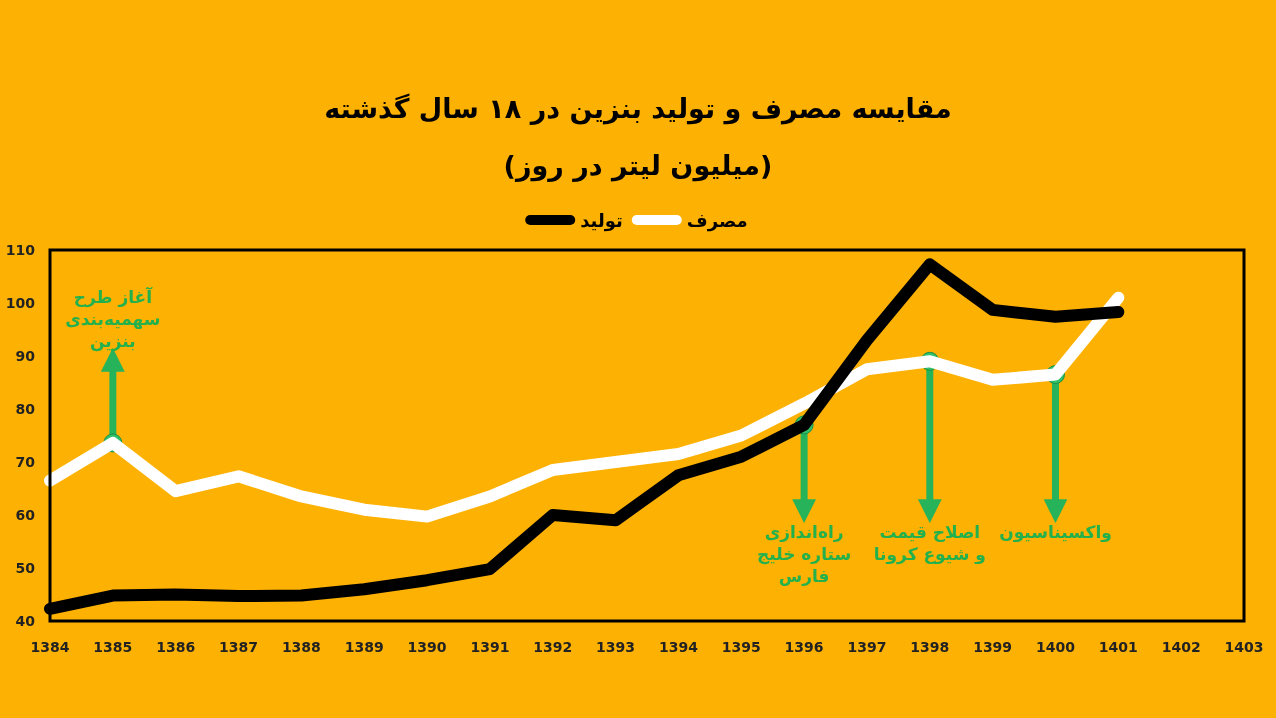  I want to click on x-tick-label: 1386, so click(176, 647).